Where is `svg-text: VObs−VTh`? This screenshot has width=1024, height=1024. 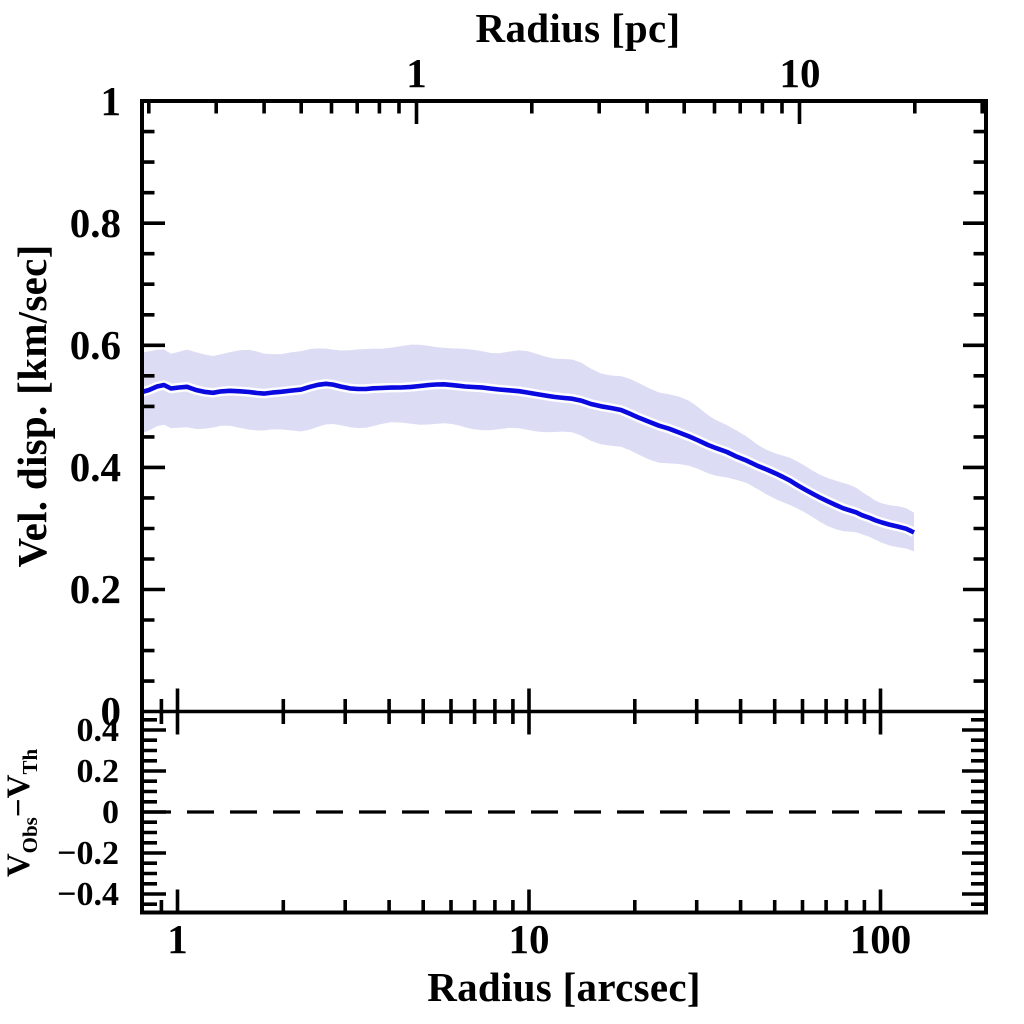 svg-text: VObs−VTh is located at coordinates (21, 813).